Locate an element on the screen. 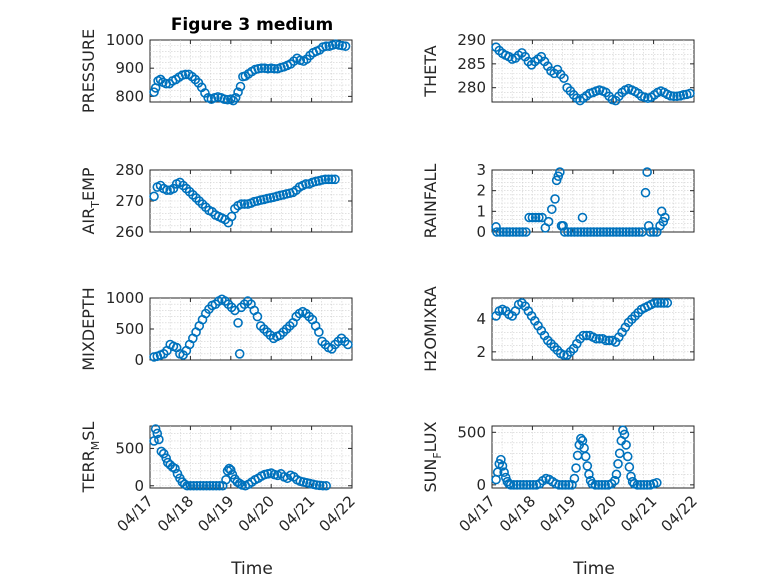  figure-title: Figure 3 medium is located at coordinates (252, 25).